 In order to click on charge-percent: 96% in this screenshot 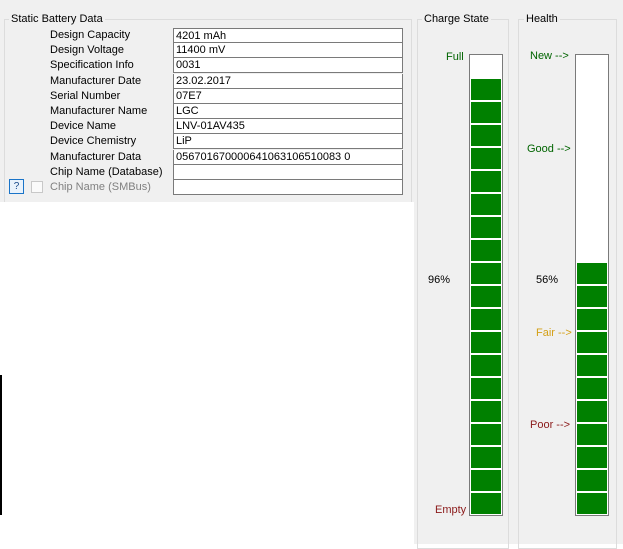, I will do `click(439, 280)`.